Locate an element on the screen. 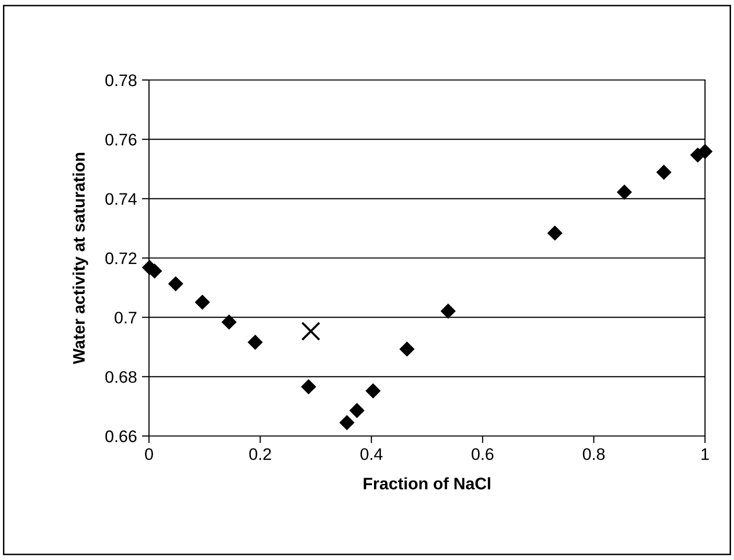  y-tick-label: 0.72 is located at coordinates (120, 258).